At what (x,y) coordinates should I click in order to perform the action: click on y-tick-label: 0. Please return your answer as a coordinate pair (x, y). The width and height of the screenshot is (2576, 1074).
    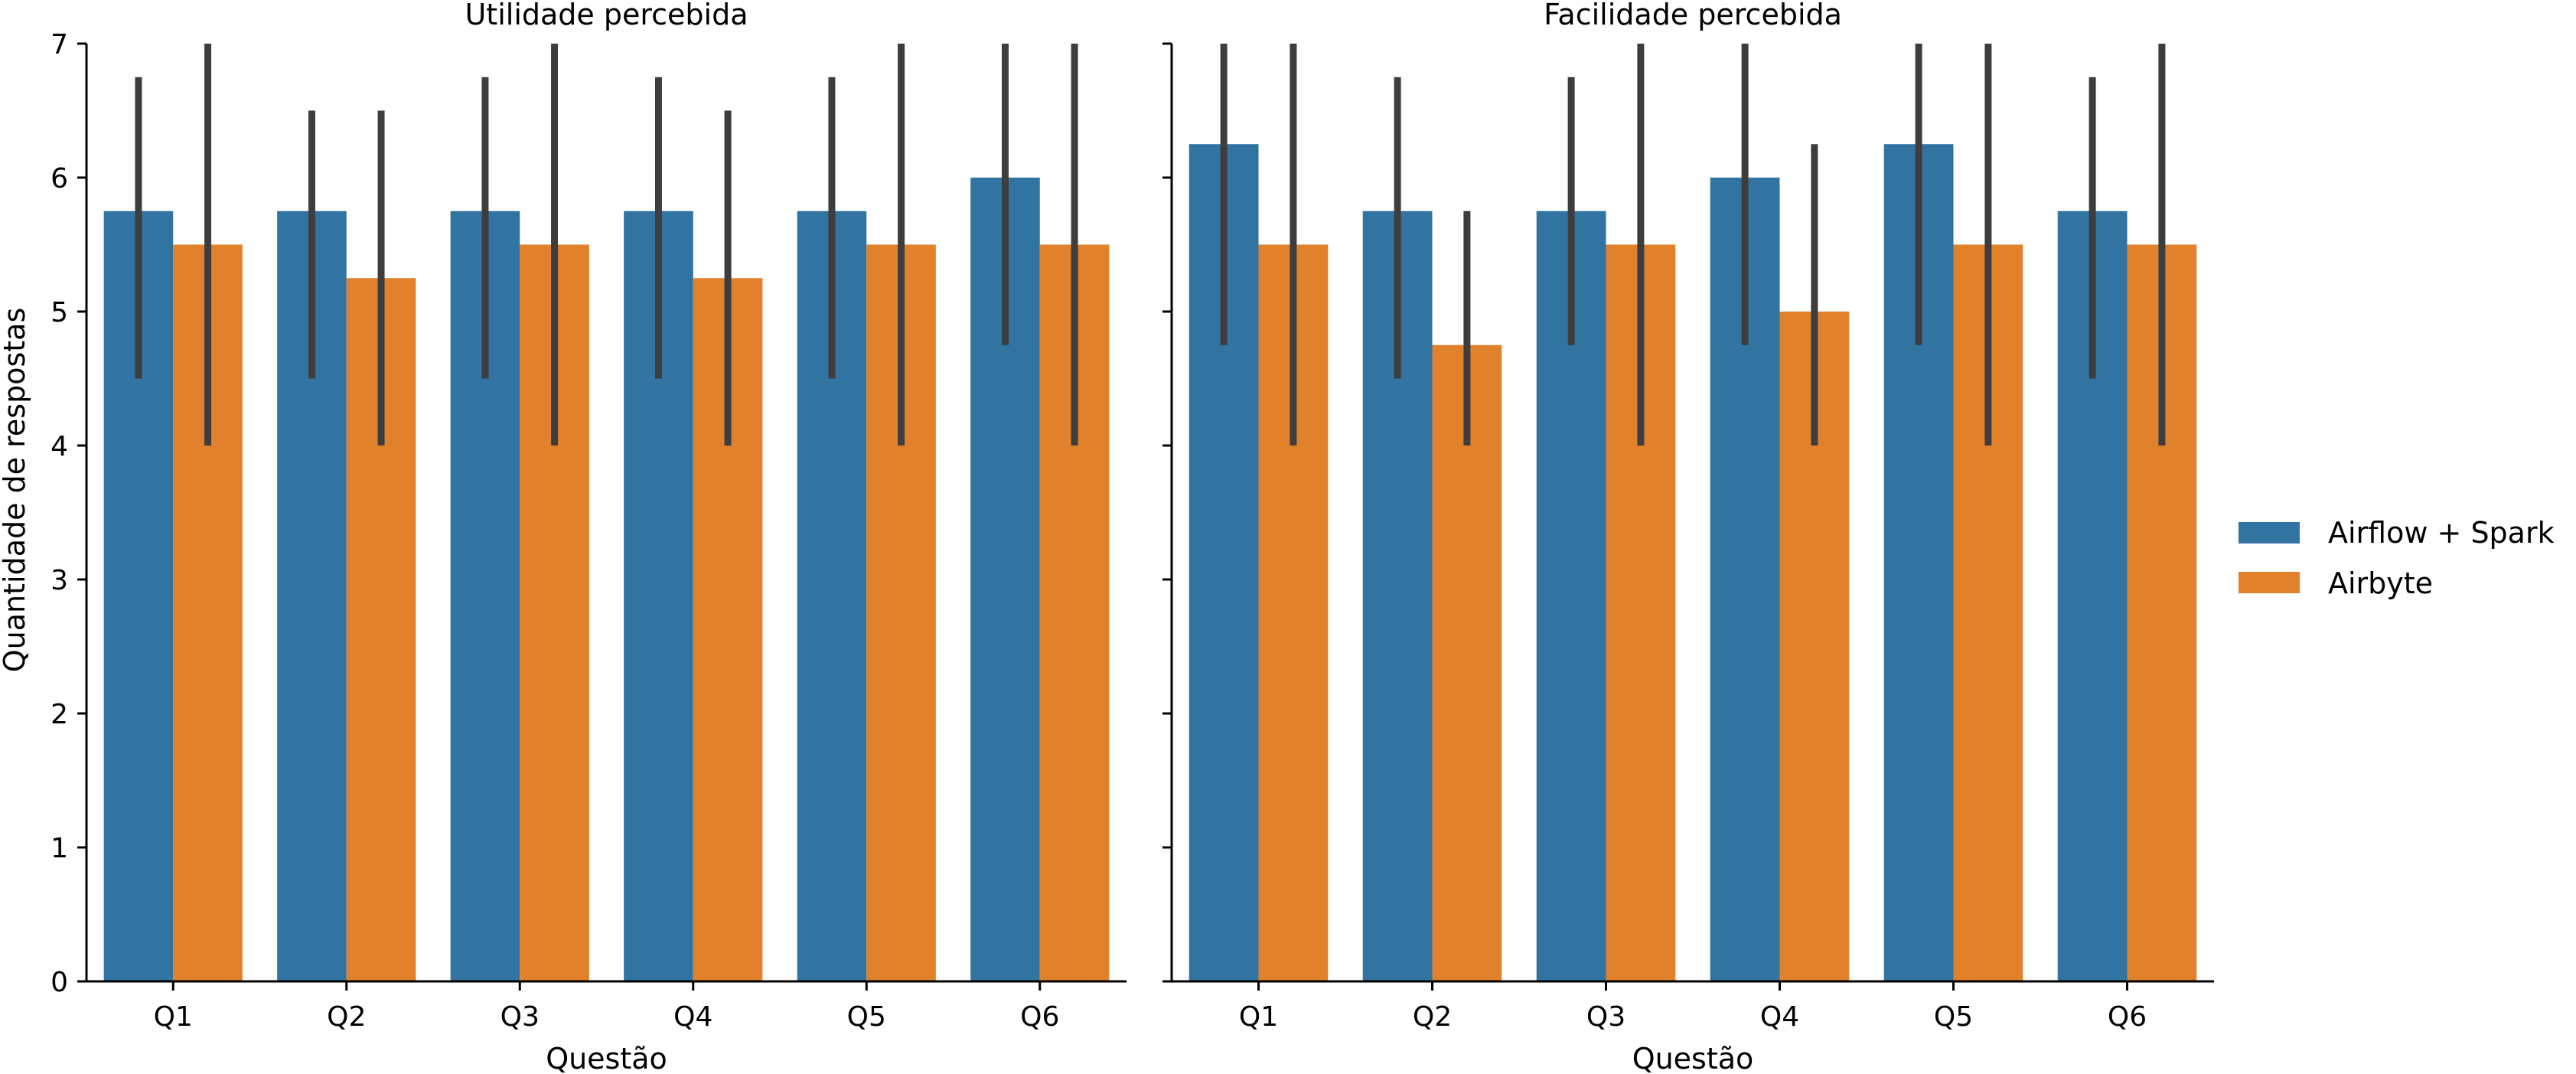
    Looking at the image, I should click on (60, 982).